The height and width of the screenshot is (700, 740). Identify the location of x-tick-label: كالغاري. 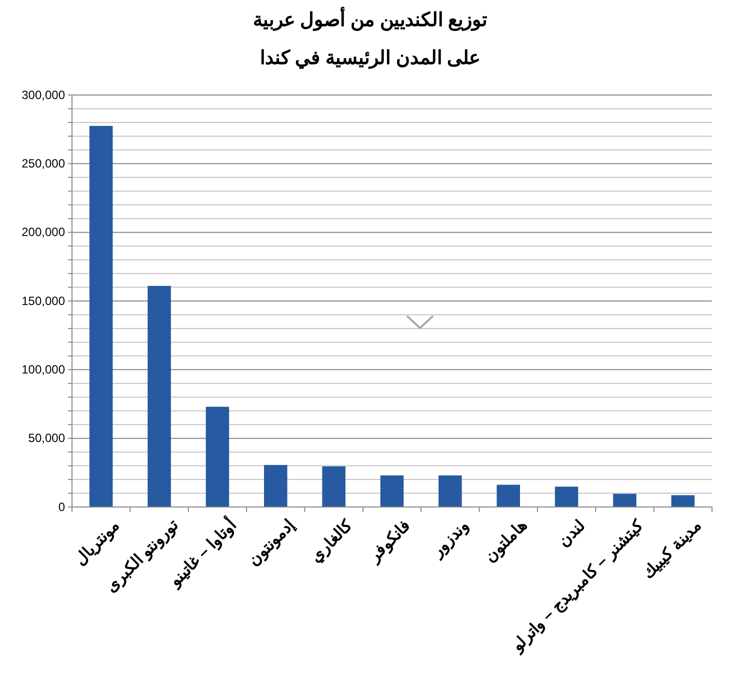
(332, 542).